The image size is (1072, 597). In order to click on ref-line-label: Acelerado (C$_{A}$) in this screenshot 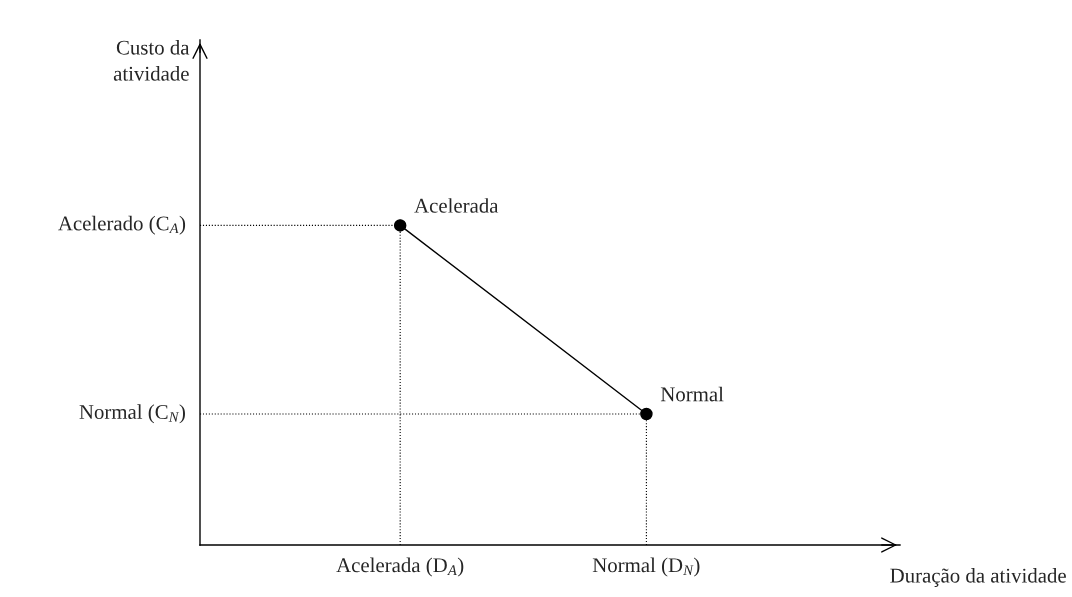, I will do `click(122, 225)`.